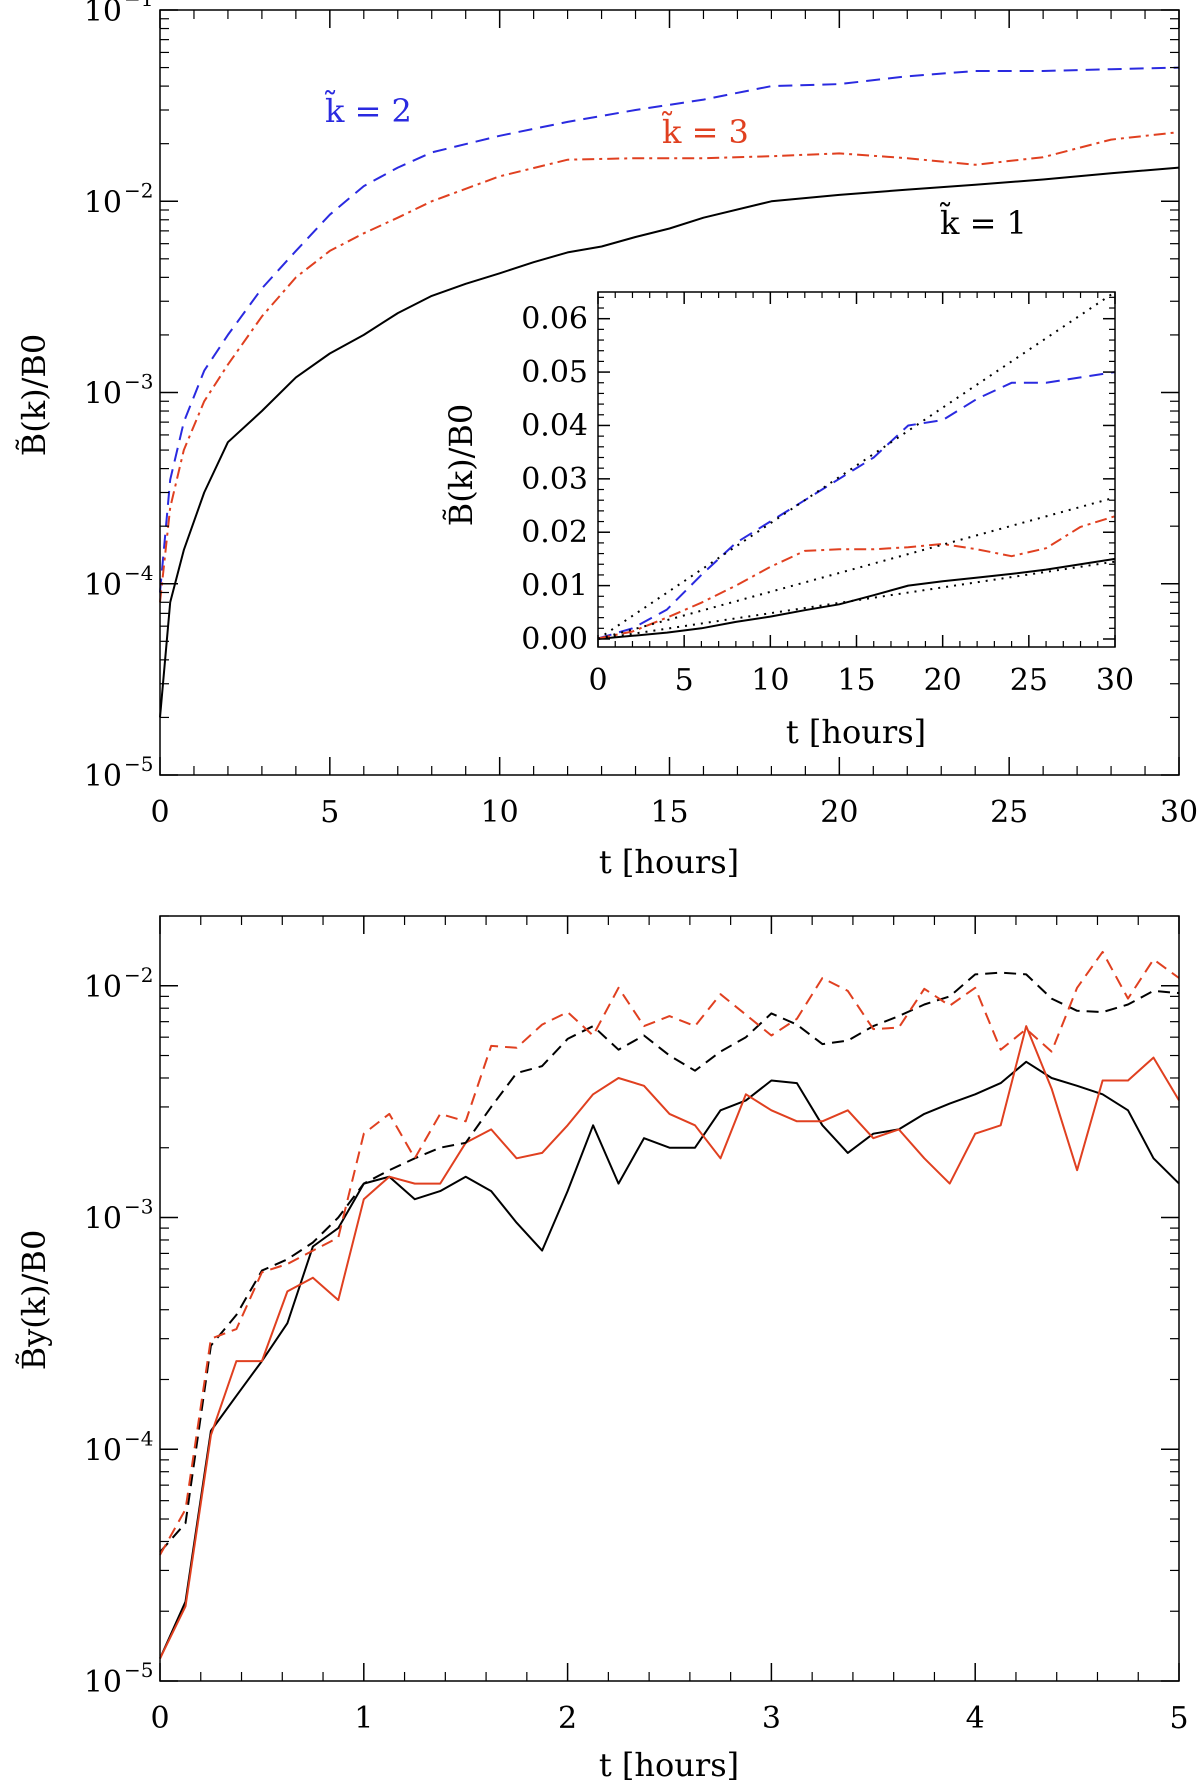 Image resolution: width=1200 pixels, height=1789 pixels. What do you see at coordinates (138, 5) in the screenshot?
I see `top-y-tick-exponent: −1` at bounding box center [138, 5].